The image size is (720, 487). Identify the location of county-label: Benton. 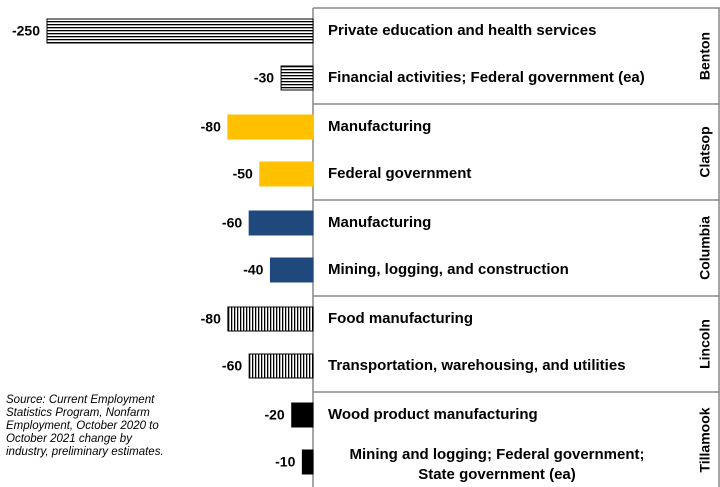
(705, 56).